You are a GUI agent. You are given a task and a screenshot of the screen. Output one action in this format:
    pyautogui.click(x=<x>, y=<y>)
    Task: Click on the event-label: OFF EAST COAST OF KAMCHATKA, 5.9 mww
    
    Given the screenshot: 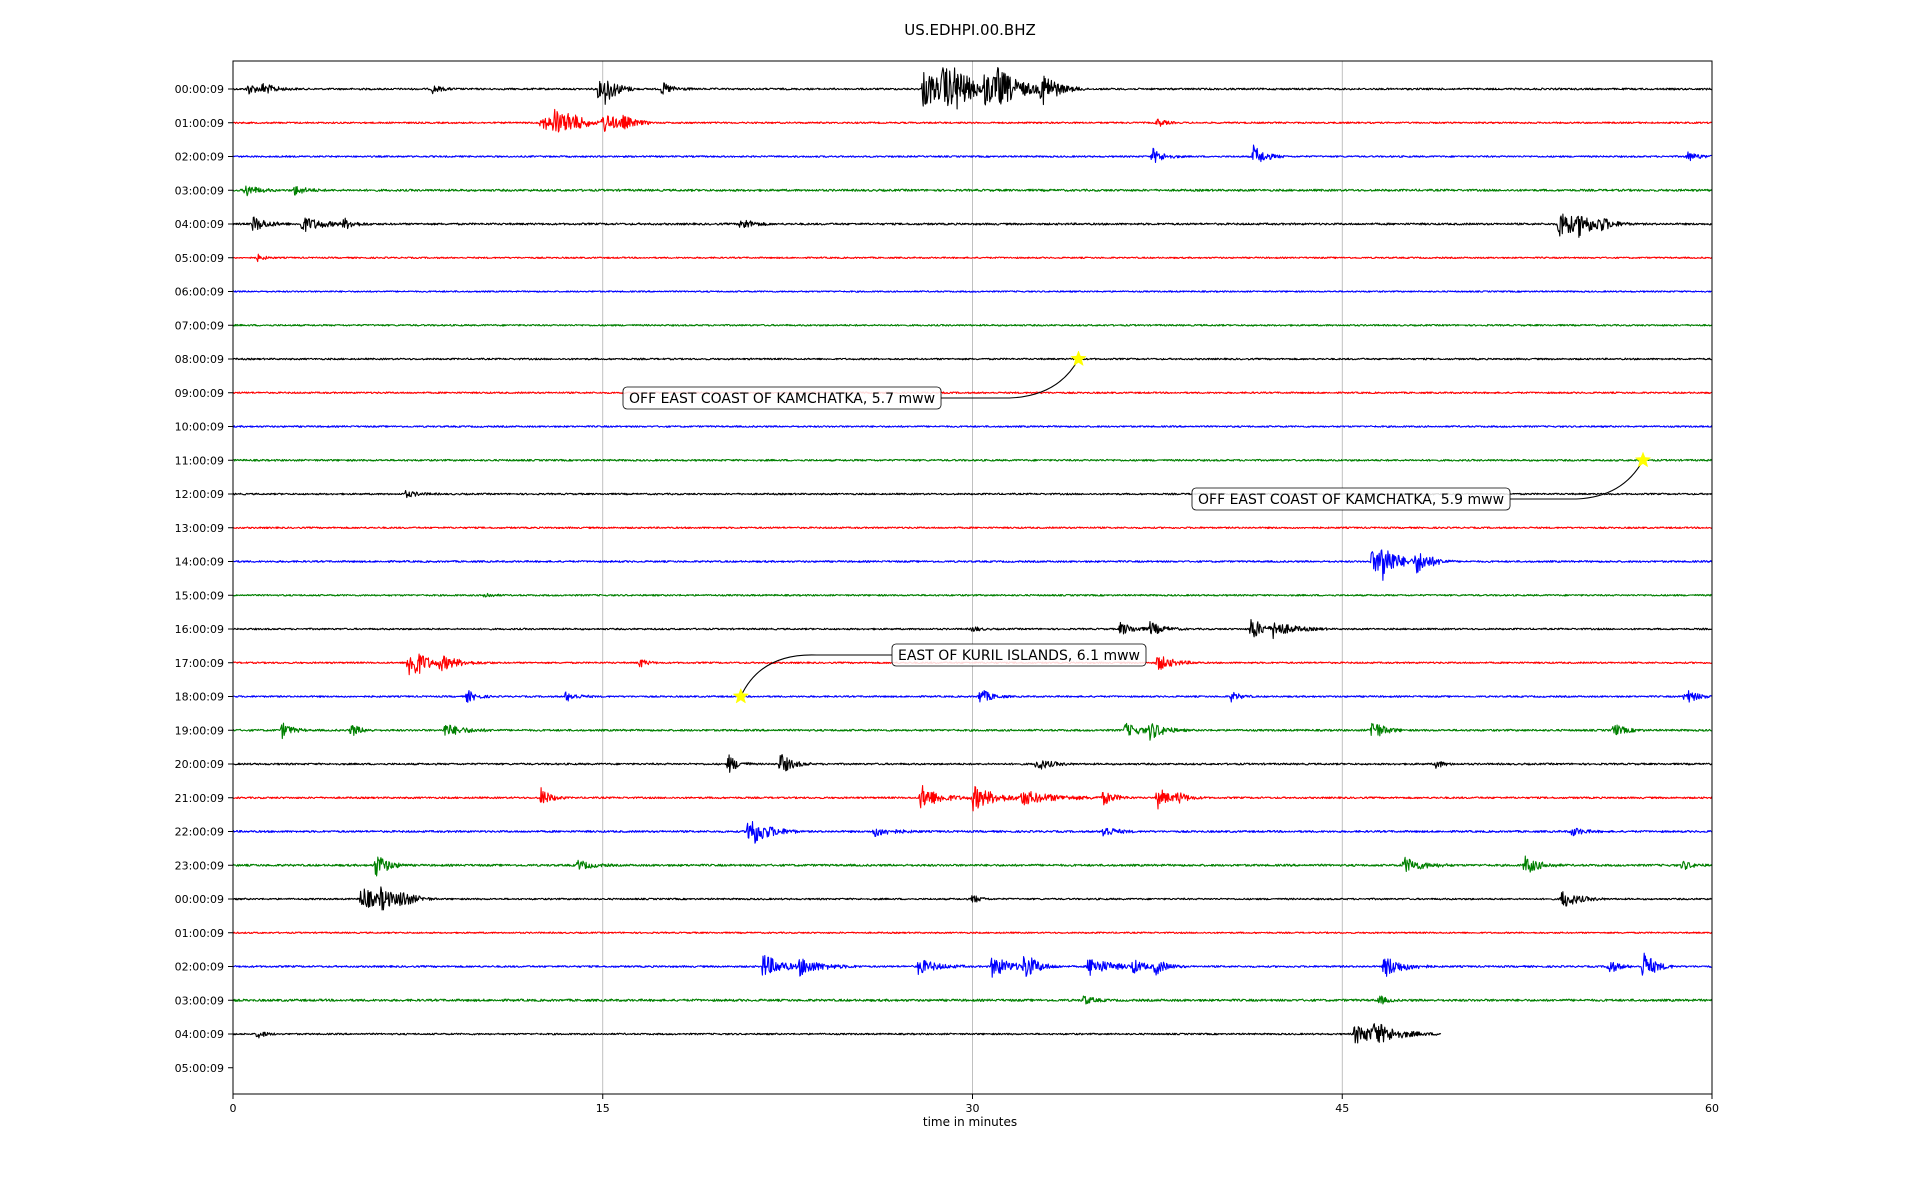 What is the action you would take?
    pyautogui.click(x=1351, y=500)
    